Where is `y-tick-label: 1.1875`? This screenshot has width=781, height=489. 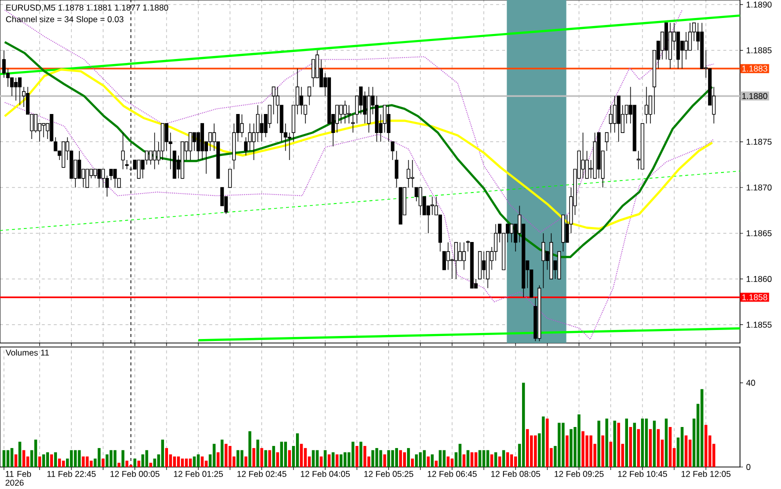 y-tick-label: 1.1875 is located at coordinates (759, 141).